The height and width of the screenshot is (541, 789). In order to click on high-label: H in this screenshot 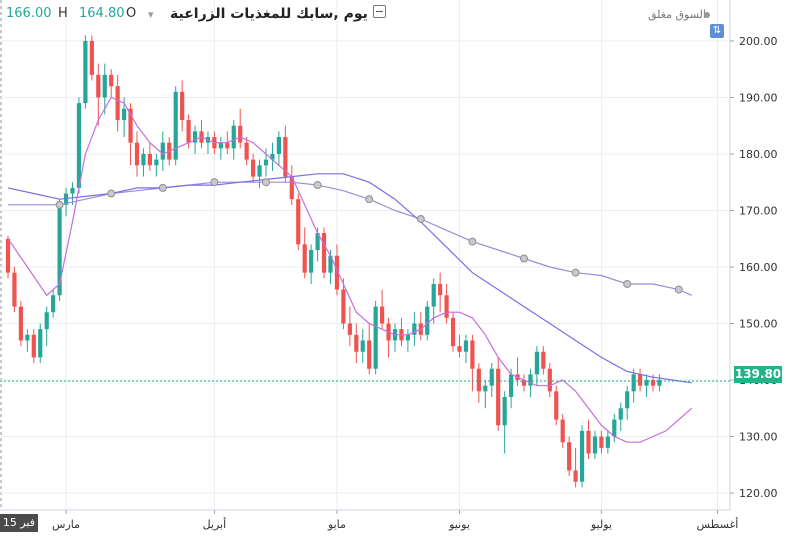, I will do `click(63, 13)`.